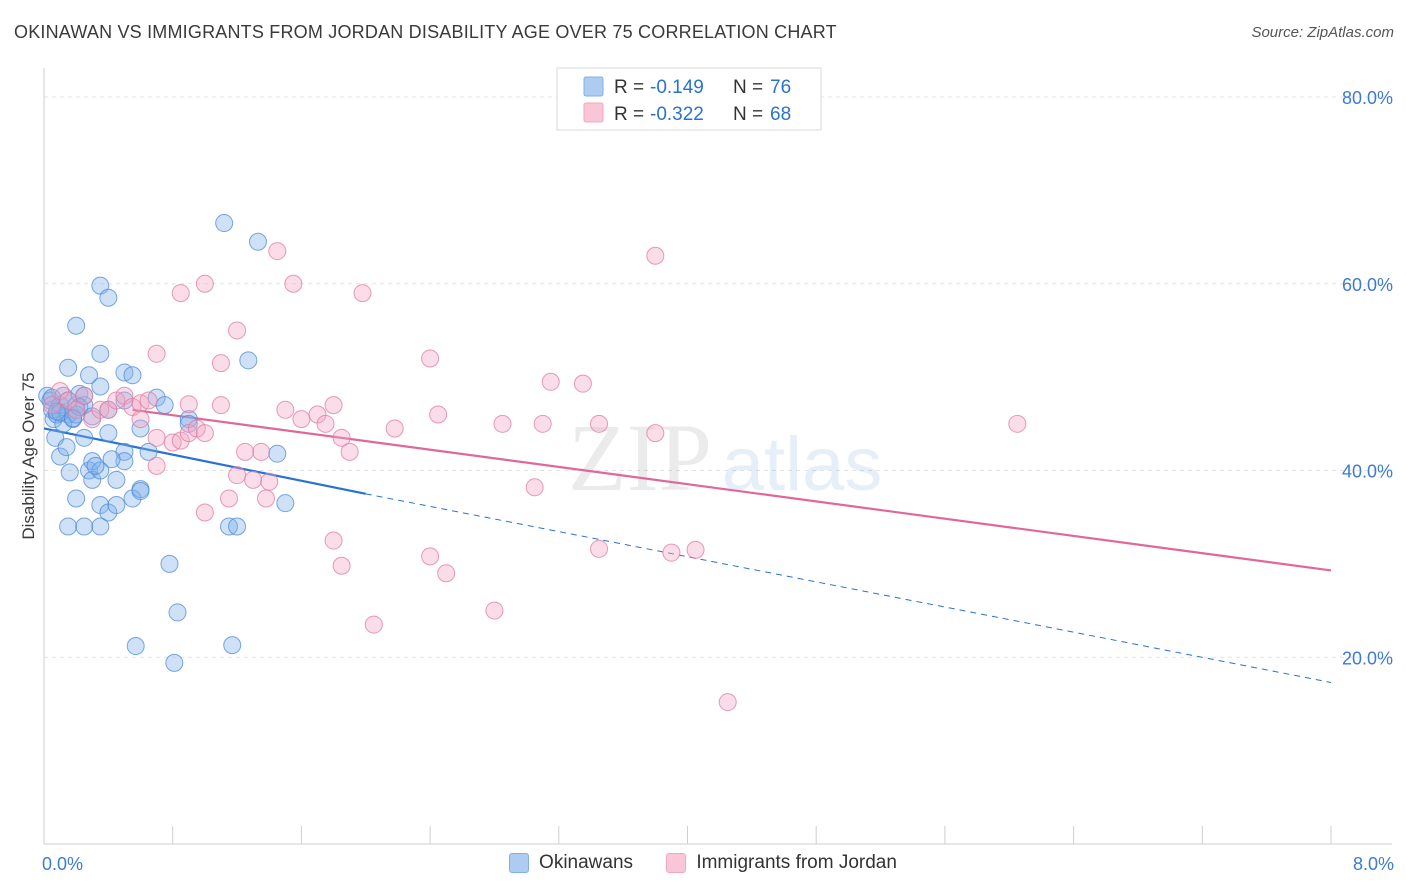  Describe the element at coordinates (1367, 378) in the screenshot. I see `y-tick-labels: 80.0% 60.0% 40.0% 20.0%` at that location.